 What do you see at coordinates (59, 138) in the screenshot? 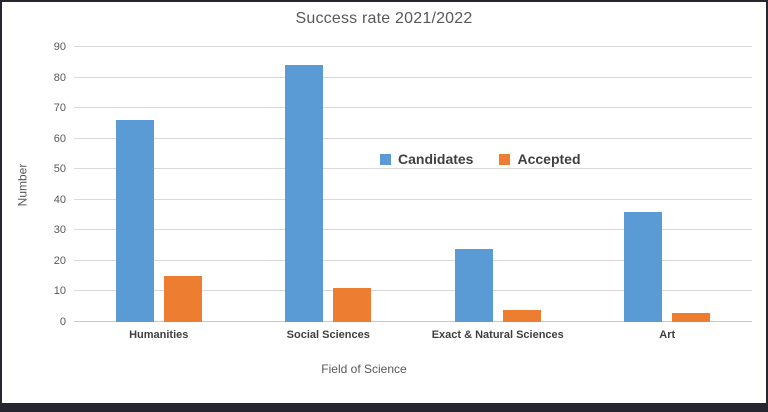
I see `y-tick-label-60: 60` at bounding box center [59, 138].